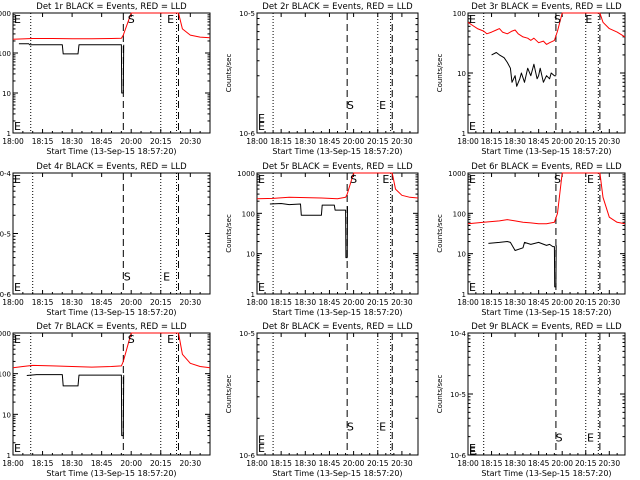 This screenshot has width=640, height=480. Describe the element at coordinates (546, 7) in the screenshot. I see `panel-title: Det 3r BLACK = Events, RED = LLD` at that location.